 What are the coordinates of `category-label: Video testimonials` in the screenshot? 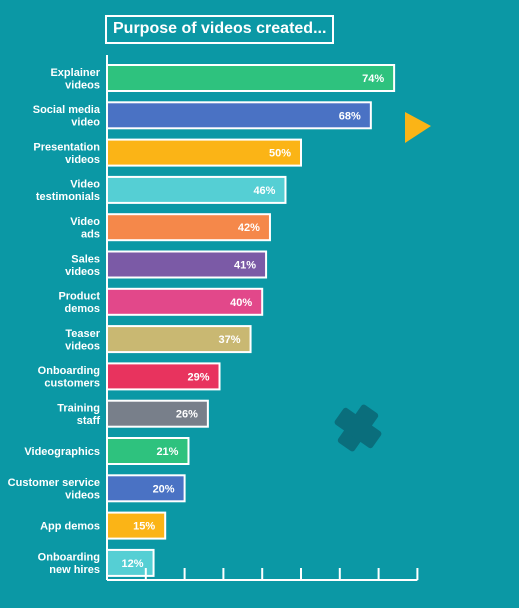 It's located at (68, 191).